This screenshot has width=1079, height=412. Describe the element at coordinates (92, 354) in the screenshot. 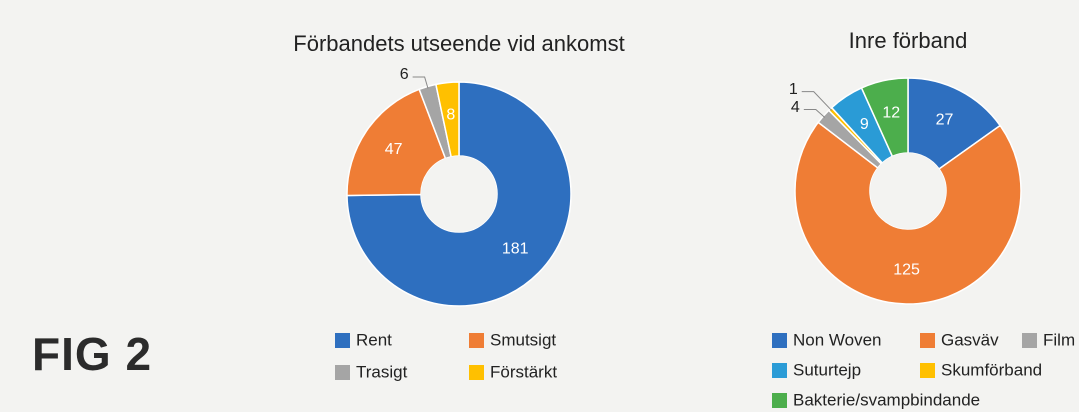

I see `figure-label: FIG 2` at that location.